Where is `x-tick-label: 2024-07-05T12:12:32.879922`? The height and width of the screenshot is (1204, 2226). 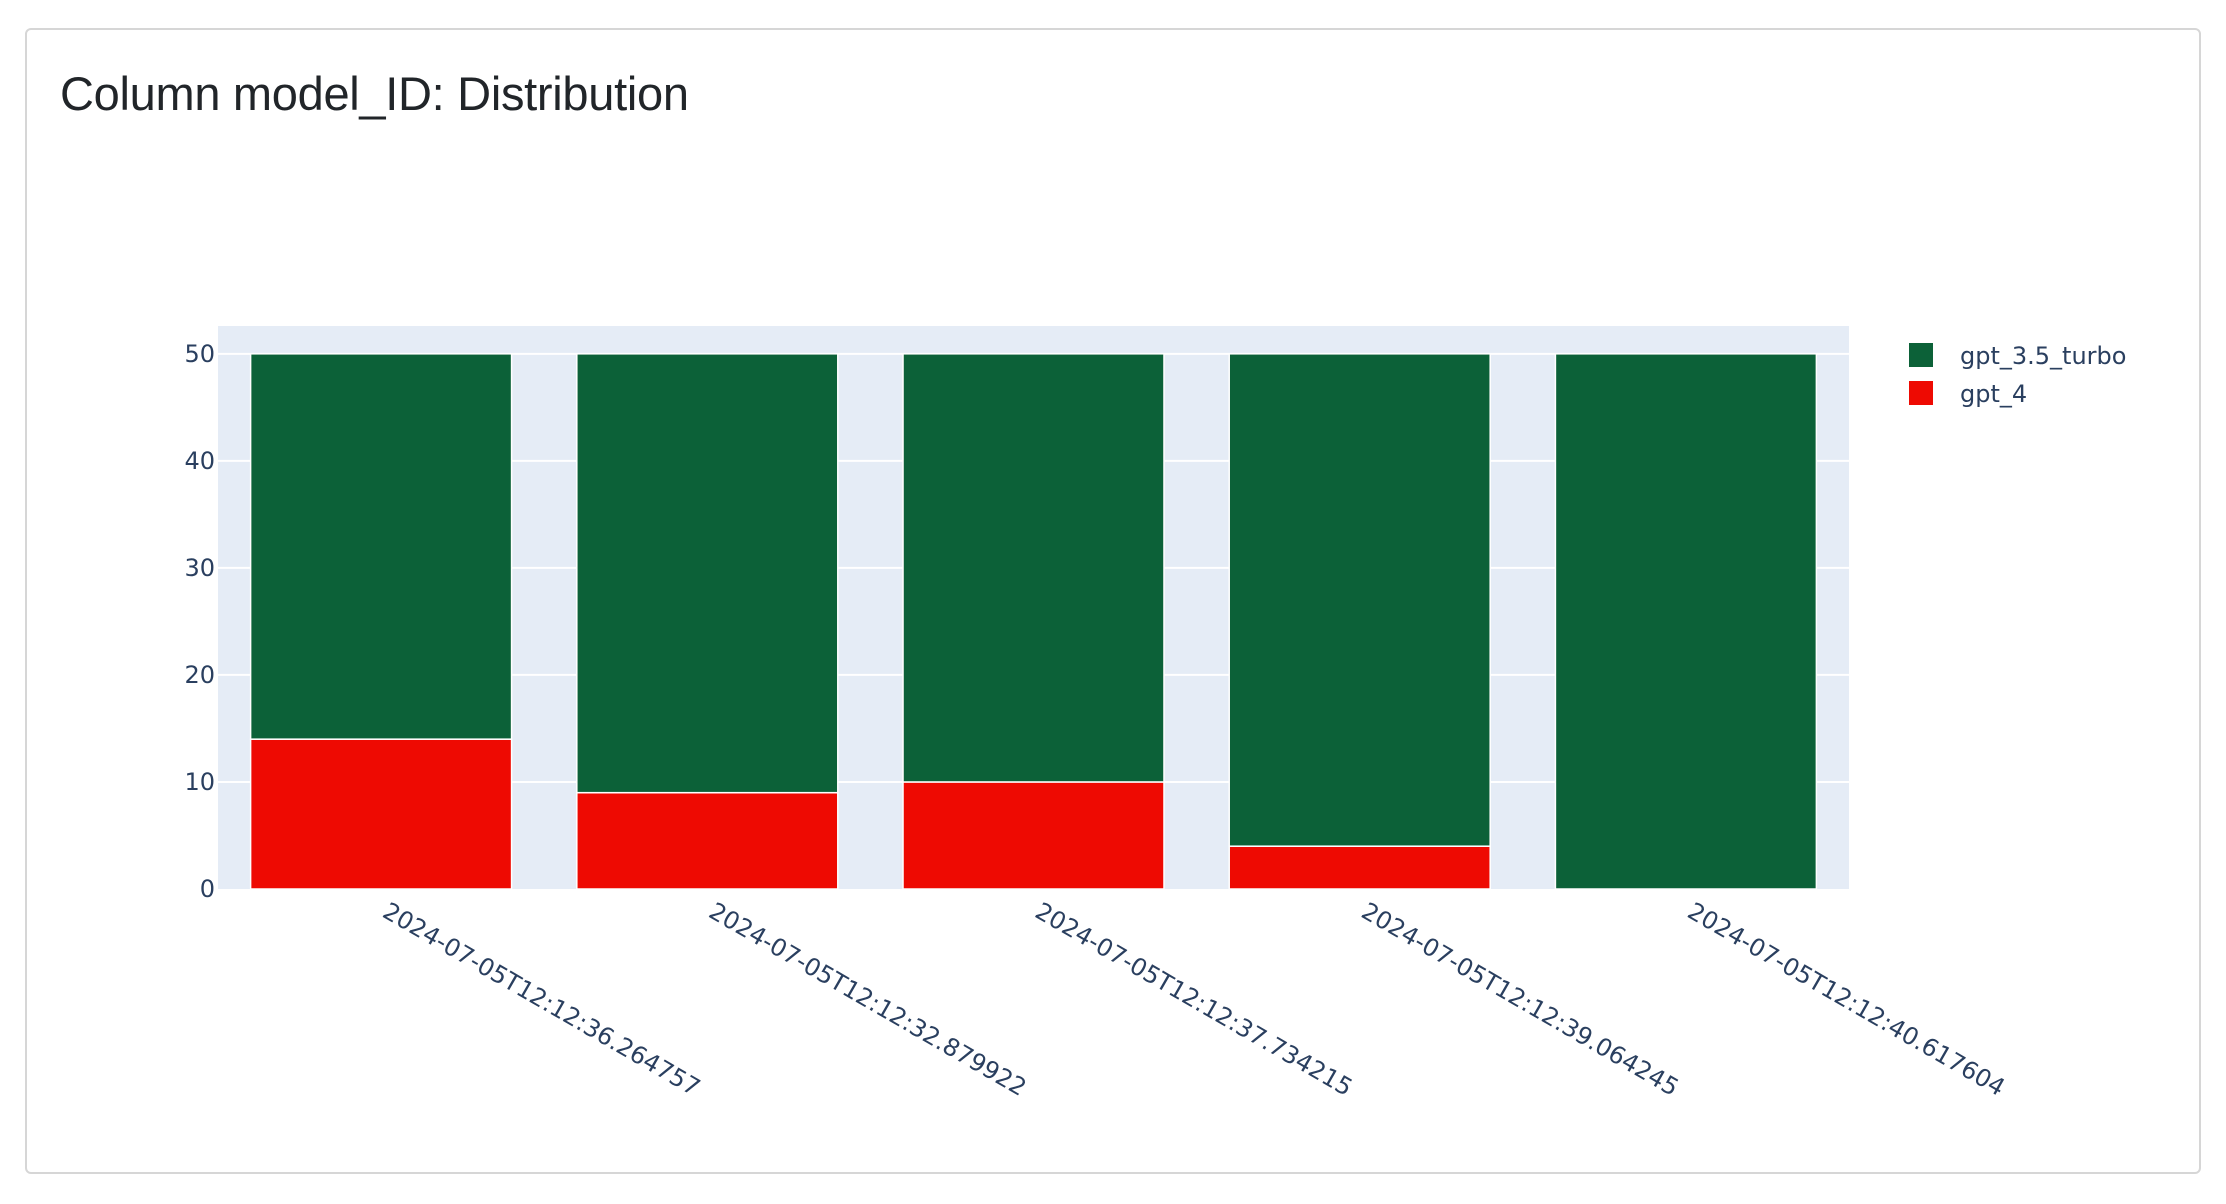
x-tick-label: 2024-07-05T12:12:32.879922 is located at coordinates (867, 999).